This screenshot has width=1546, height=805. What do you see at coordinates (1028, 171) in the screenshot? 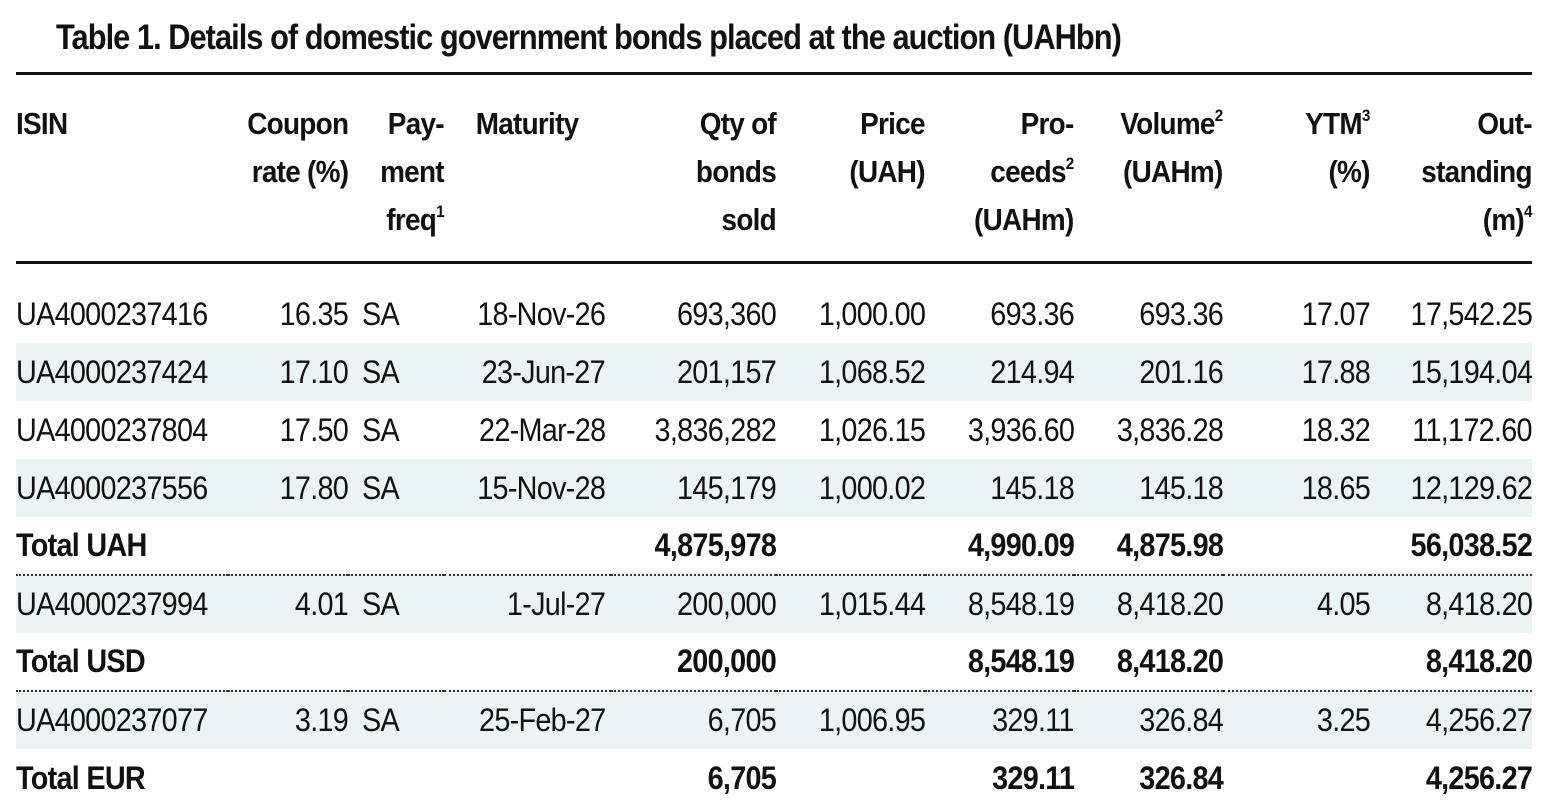
I see `proceeds-header-line2: ceeds` at bounding box center [1028, 171].